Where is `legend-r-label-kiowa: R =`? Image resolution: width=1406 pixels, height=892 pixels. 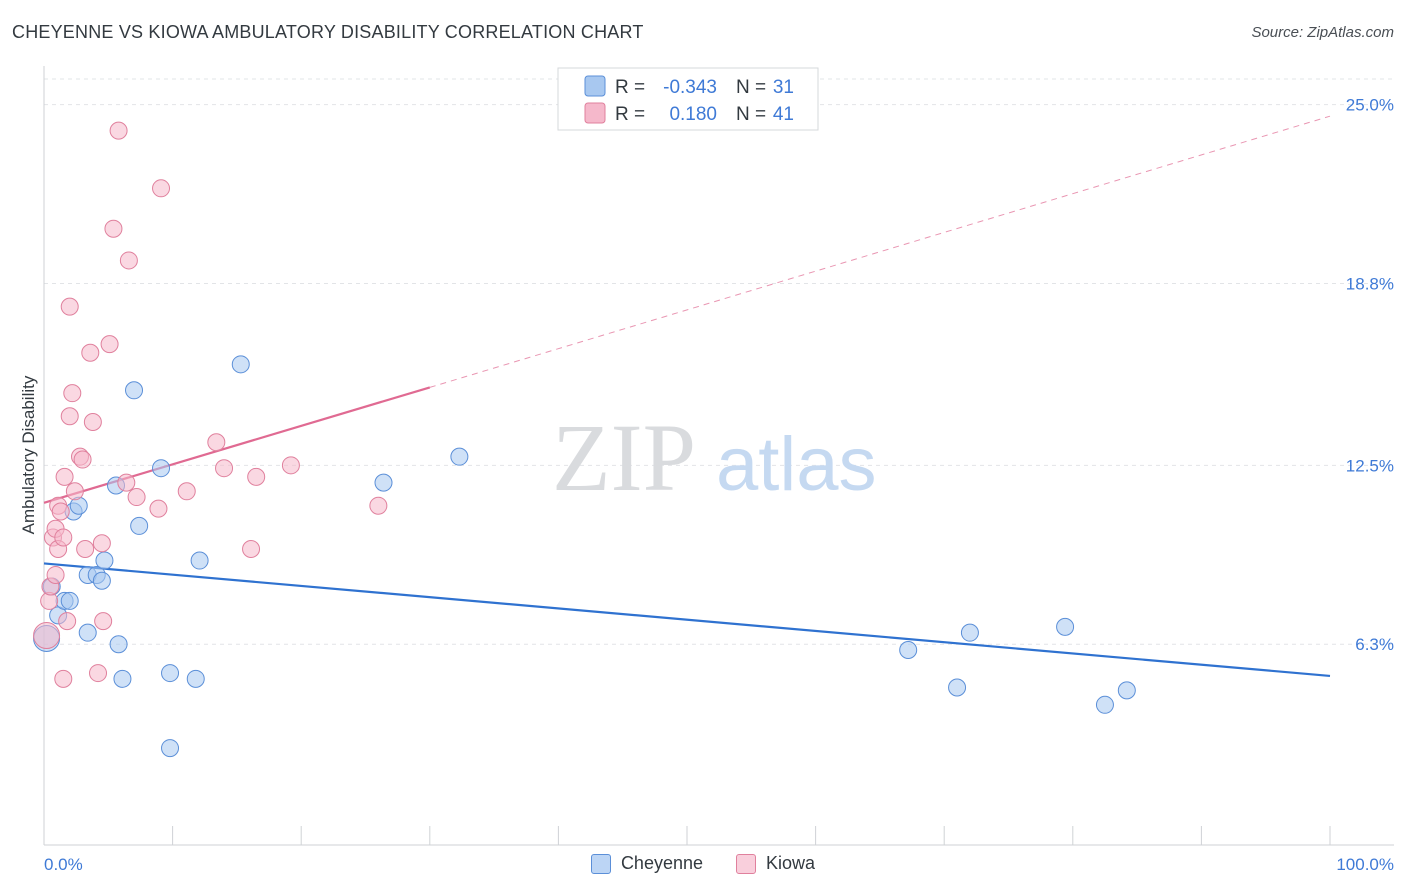
legend-r-label-kiowa: R = is located at coordinates (630, 114).